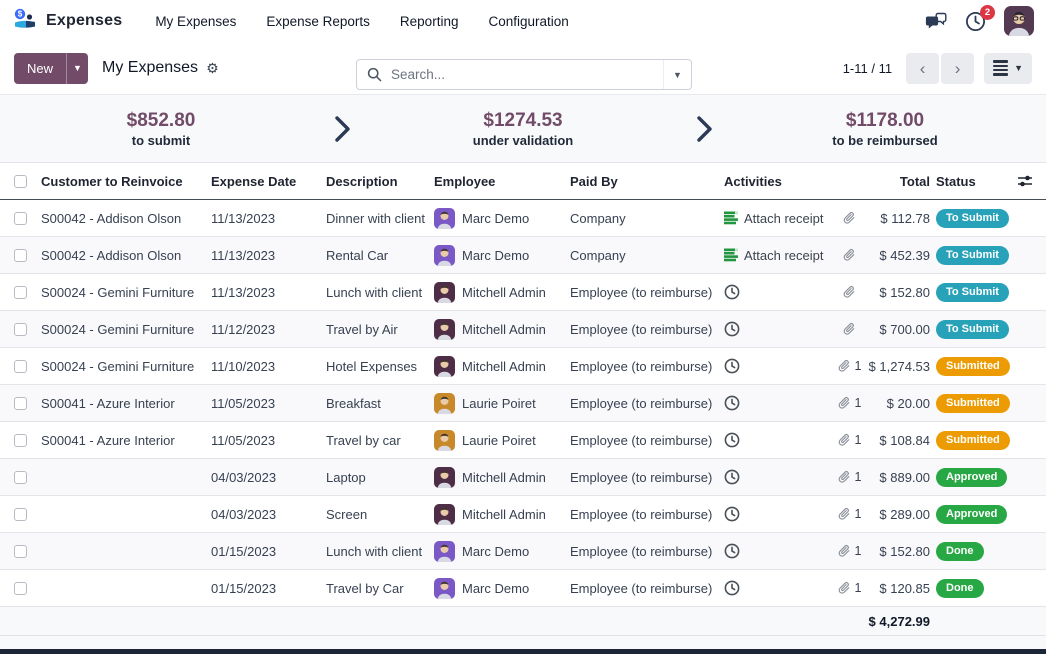  What do you see at coordinates (244, 551) in the screenshot?
I see `cell-expense-date: 01/15/2023` at bounding box center [244, 551].